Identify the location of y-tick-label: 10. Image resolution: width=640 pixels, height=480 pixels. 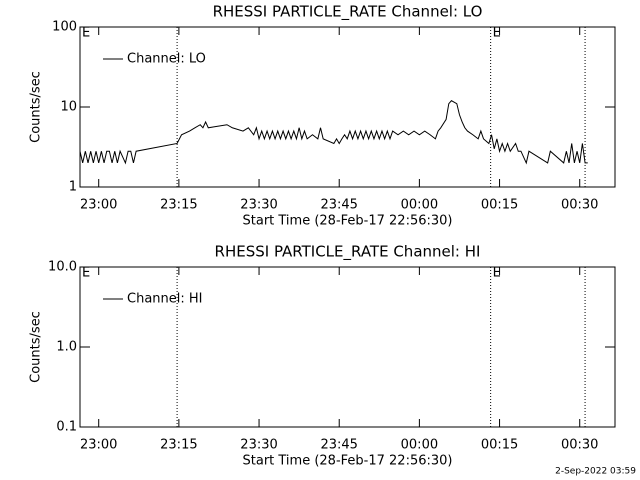
(68, 107).